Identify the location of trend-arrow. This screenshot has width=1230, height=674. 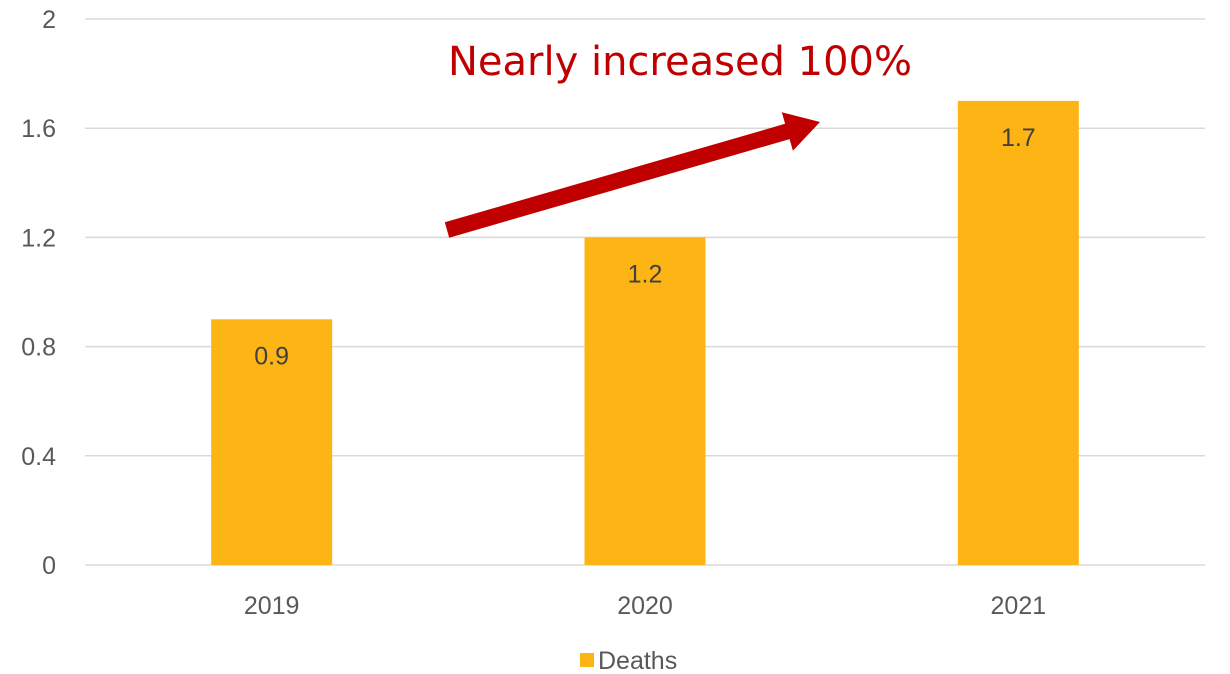
(632, 175).